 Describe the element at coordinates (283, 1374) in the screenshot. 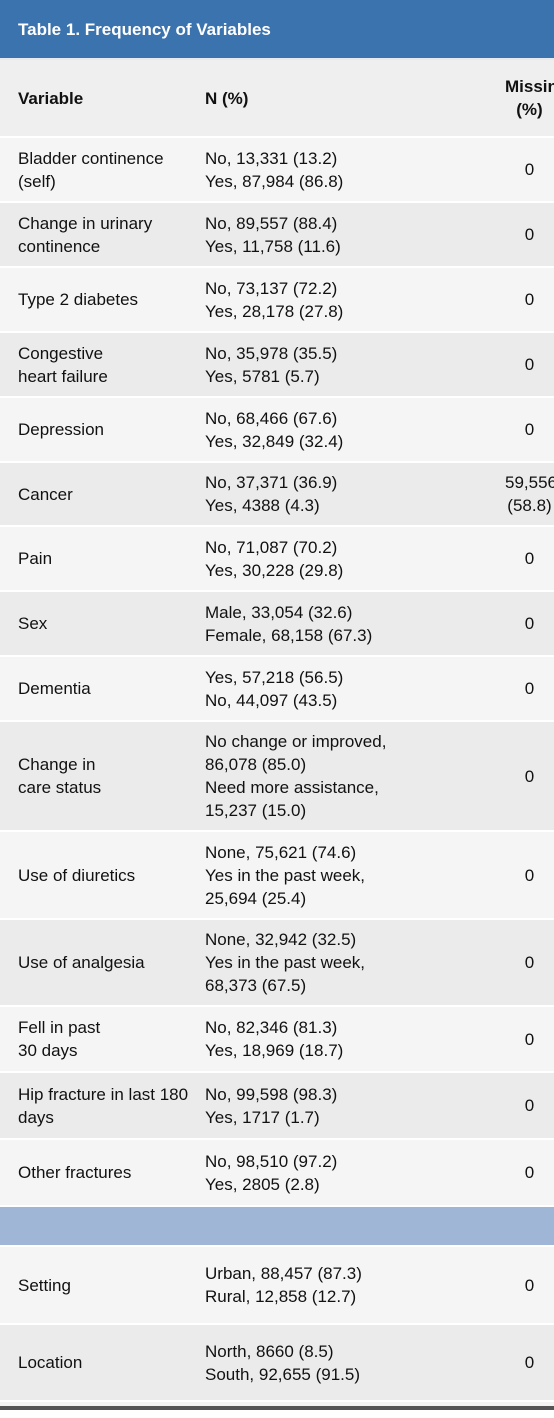

I see `cell-line: South, 92,655 (91.5)` at that location.